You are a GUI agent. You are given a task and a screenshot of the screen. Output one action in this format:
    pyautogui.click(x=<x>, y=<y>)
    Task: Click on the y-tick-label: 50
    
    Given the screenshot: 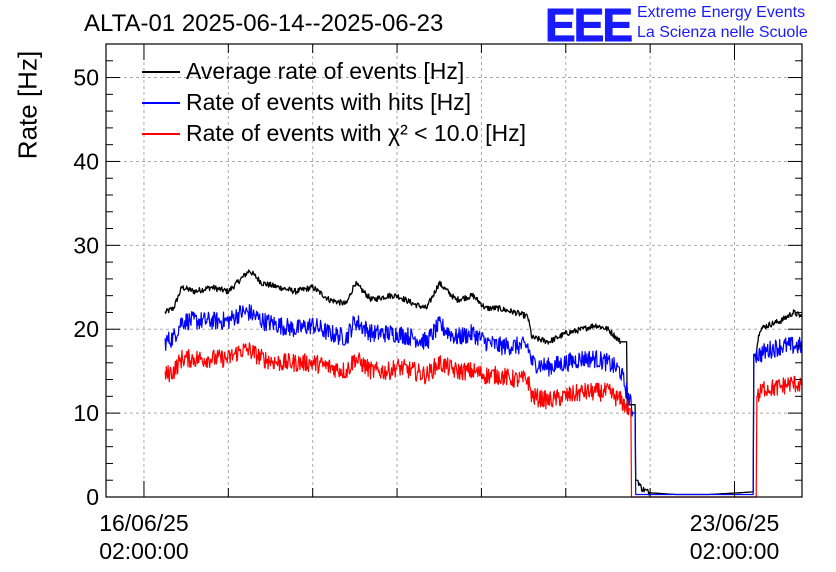 What is the action you would take?
    pyautogui.click(x=86, y=78)
    